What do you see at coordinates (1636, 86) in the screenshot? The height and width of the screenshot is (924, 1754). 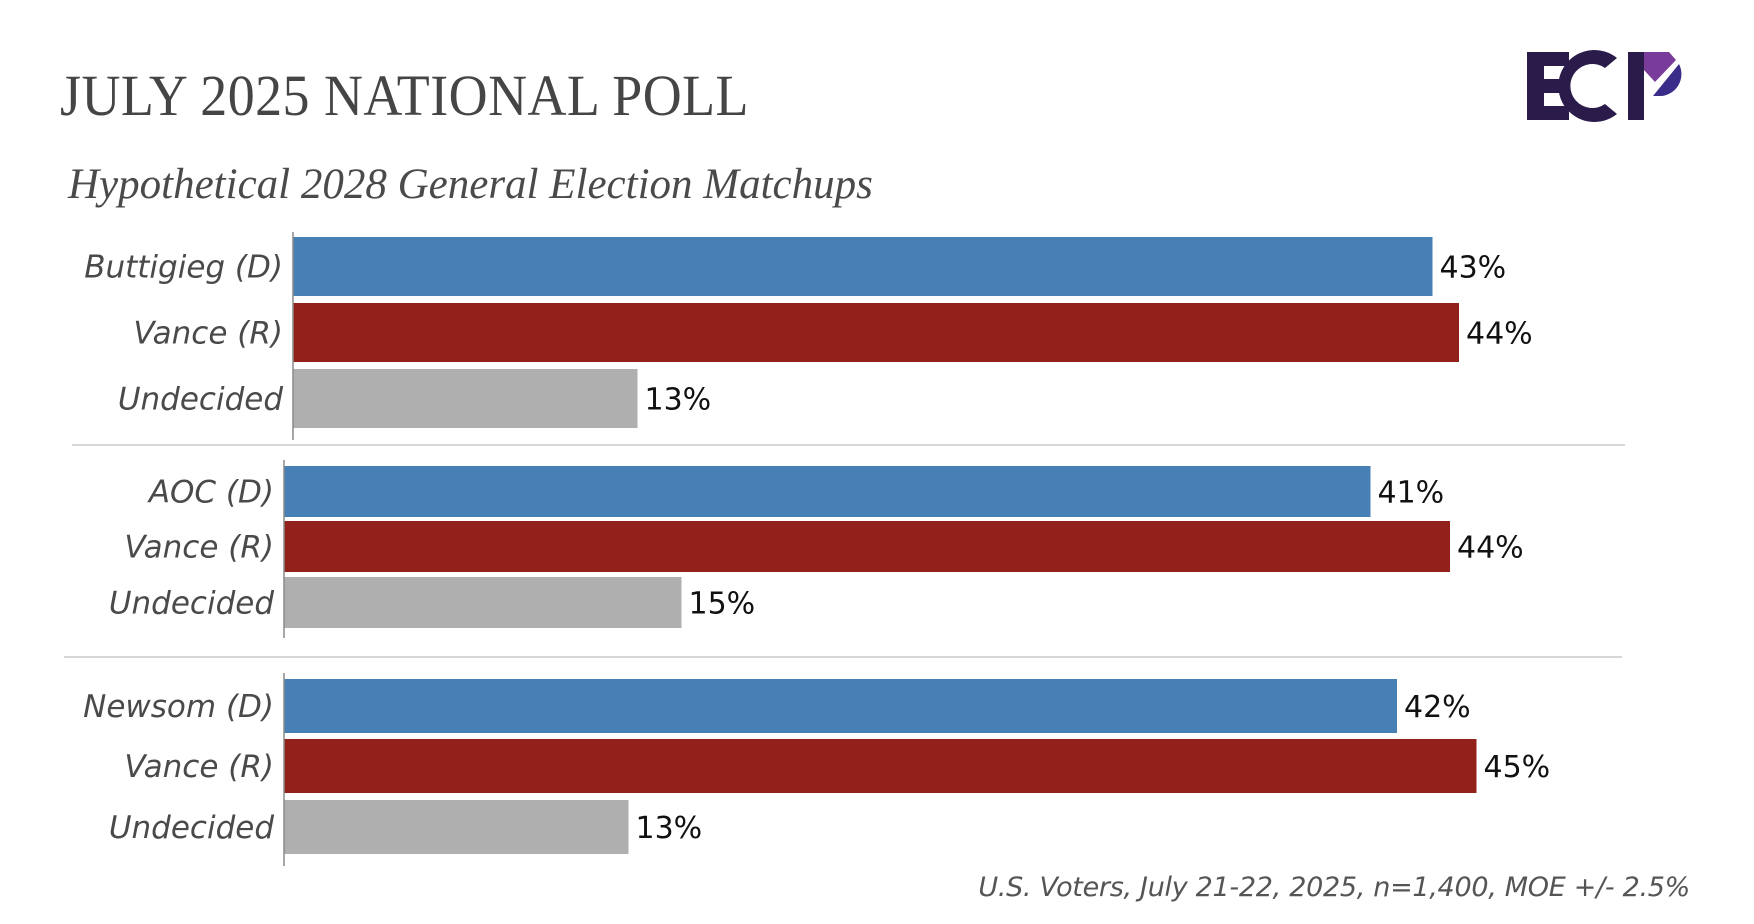 I see `logo-letter-p-stem` at bounding box center [1636, 86].